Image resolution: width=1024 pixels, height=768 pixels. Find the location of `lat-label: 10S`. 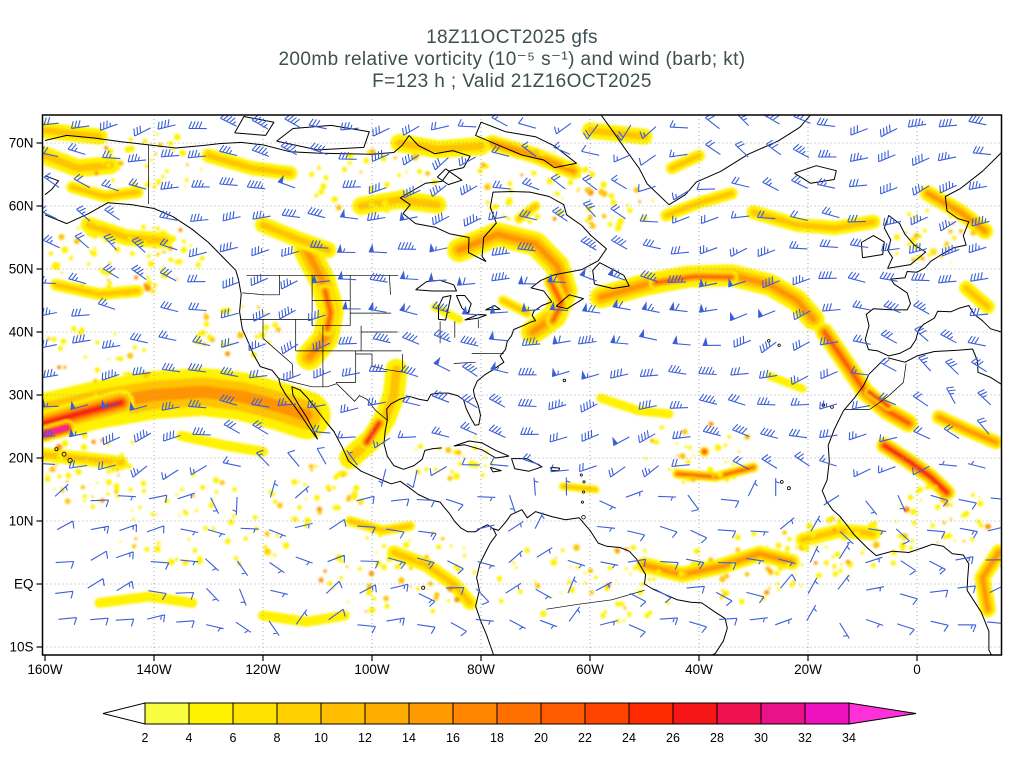

lat-label: 10S is located at coordinates (21, 647).